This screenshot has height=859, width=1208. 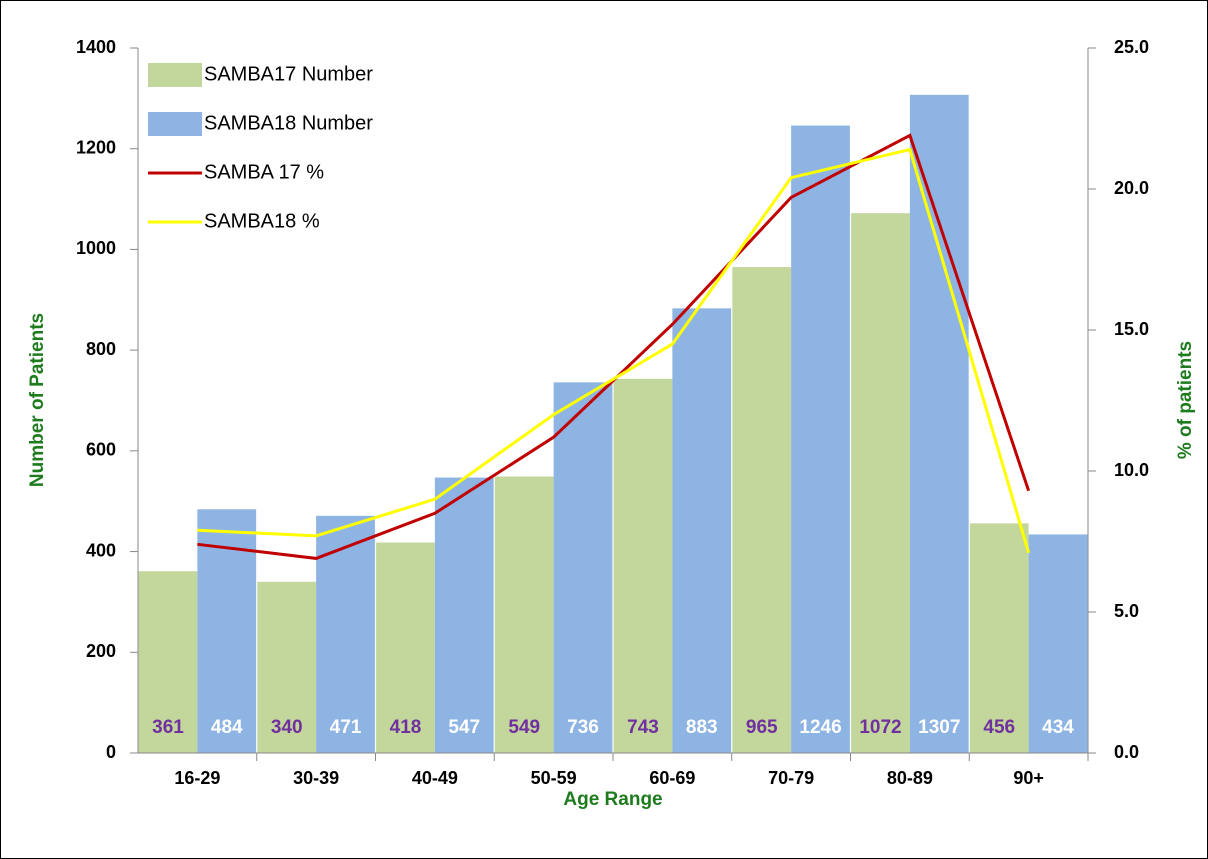 What do you see at coordinates (820, 727) in the screenshot?
I see `bar-value-label: 1246` at bounding box center [820, 727].